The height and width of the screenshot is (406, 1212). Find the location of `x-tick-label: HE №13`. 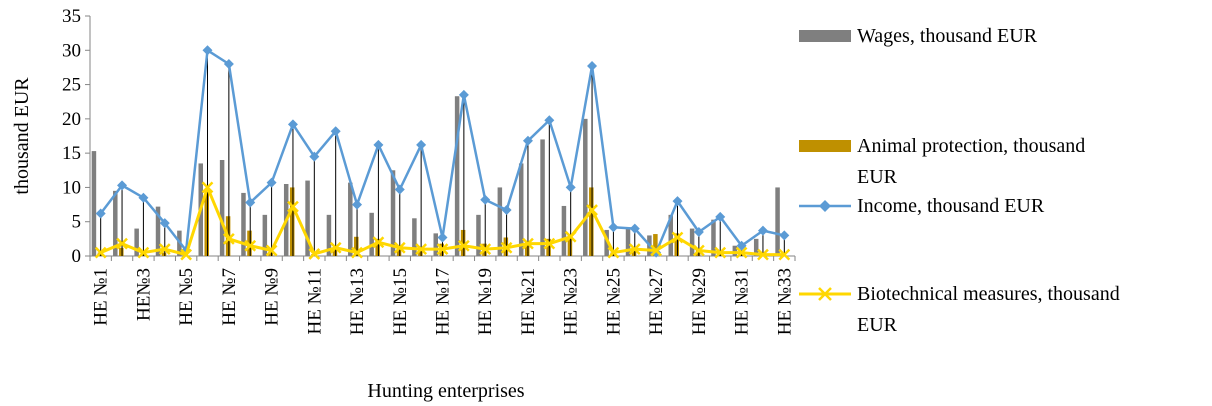

x-tick-label: HE №13 is located at coordinates (357, 301).